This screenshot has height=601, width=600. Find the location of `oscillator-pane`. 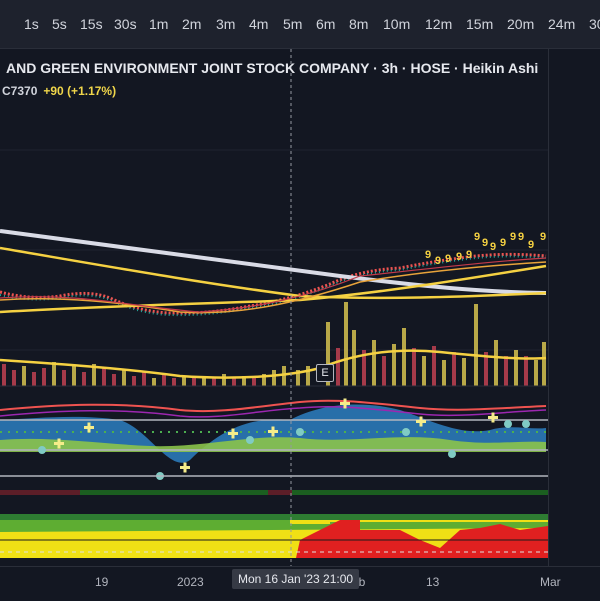

oscillator-pane is located at coordinates (300, 439).